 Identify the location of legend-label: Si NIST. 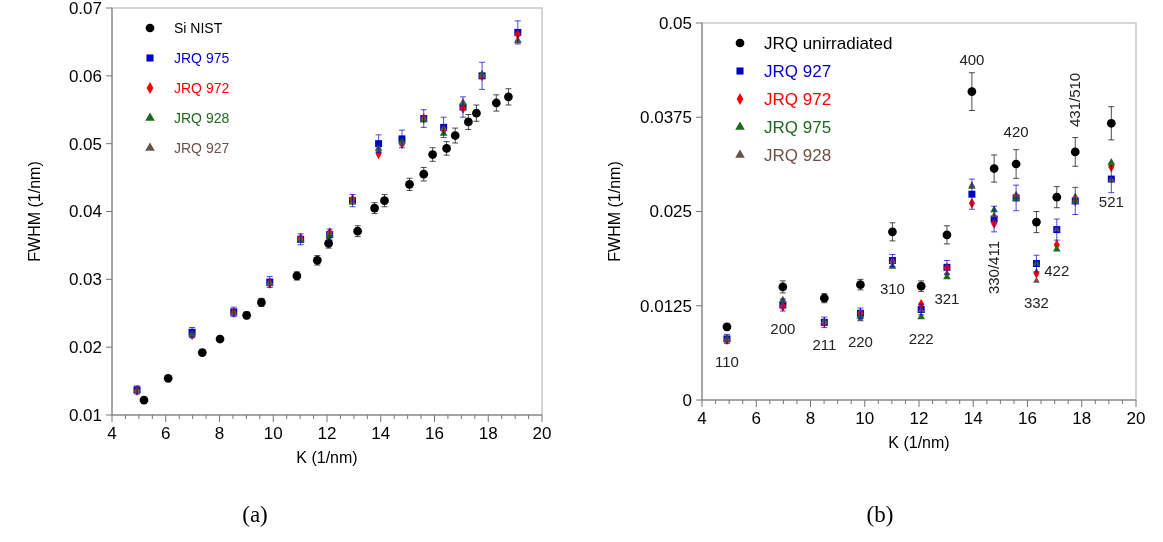
(198, 27).